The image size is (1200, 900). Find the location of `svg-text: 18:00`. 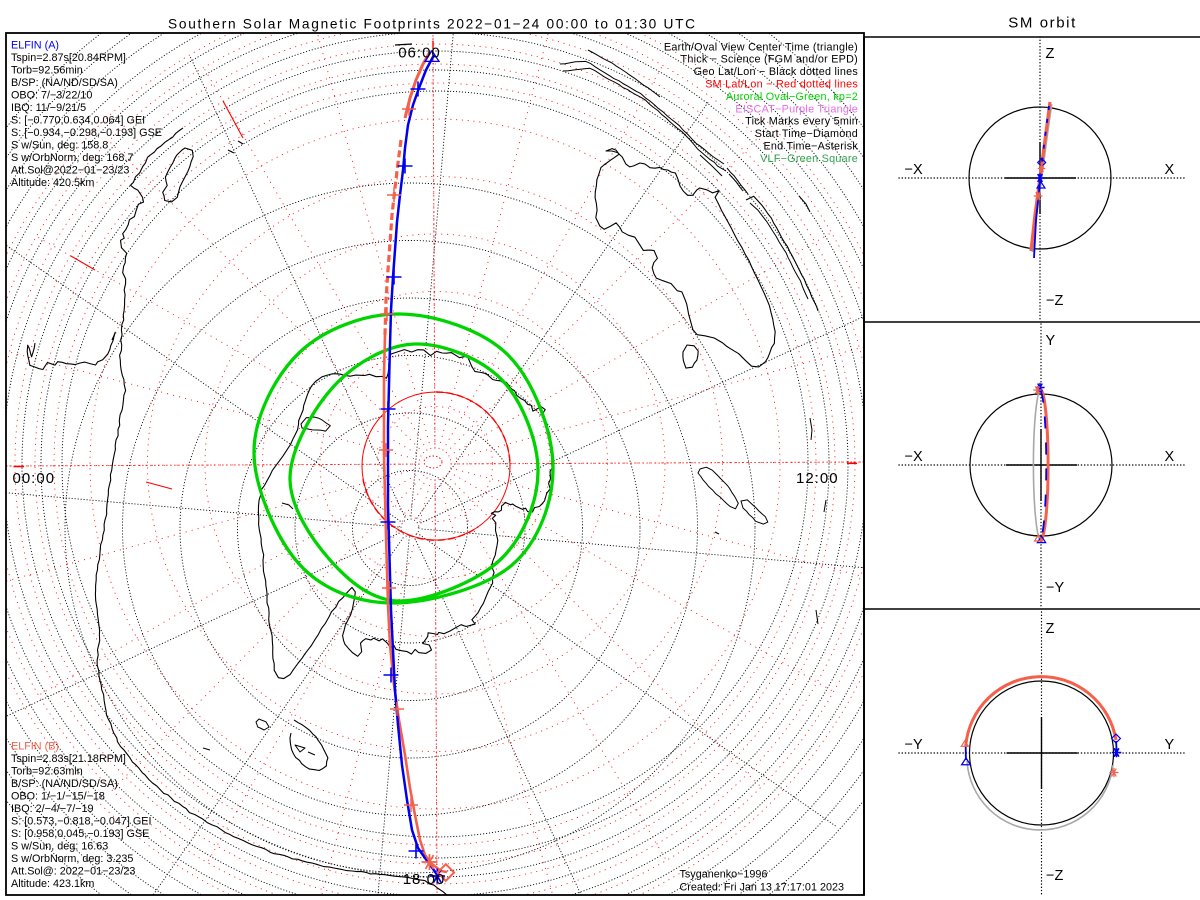

svg-text: 18:00 is located at coordinates (424, 879).